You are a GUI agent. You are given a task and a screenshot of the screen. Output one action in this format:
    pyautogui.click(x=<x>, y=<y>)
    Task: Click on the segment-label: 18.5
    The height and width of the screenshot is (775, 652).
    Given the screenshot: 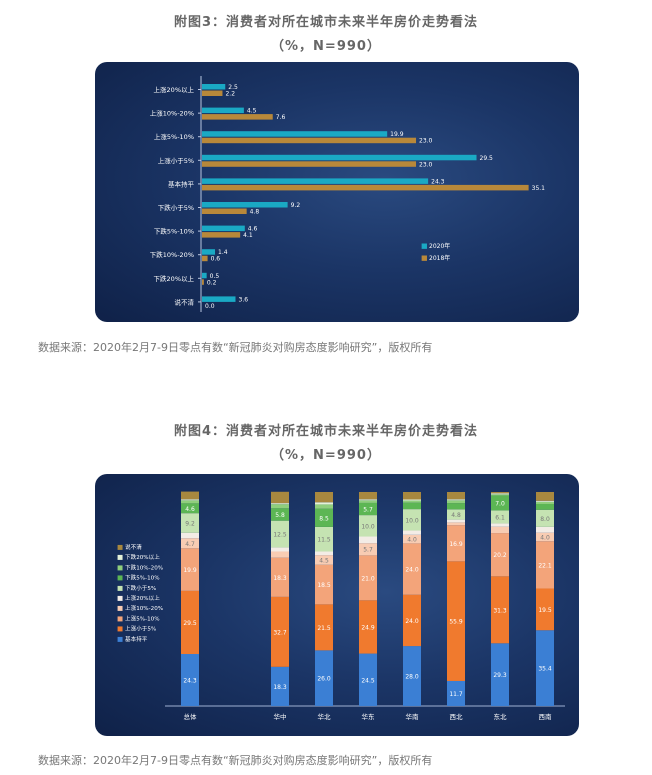 What is the action you would take?
    pyautogui.click(x=324, y=585)
    